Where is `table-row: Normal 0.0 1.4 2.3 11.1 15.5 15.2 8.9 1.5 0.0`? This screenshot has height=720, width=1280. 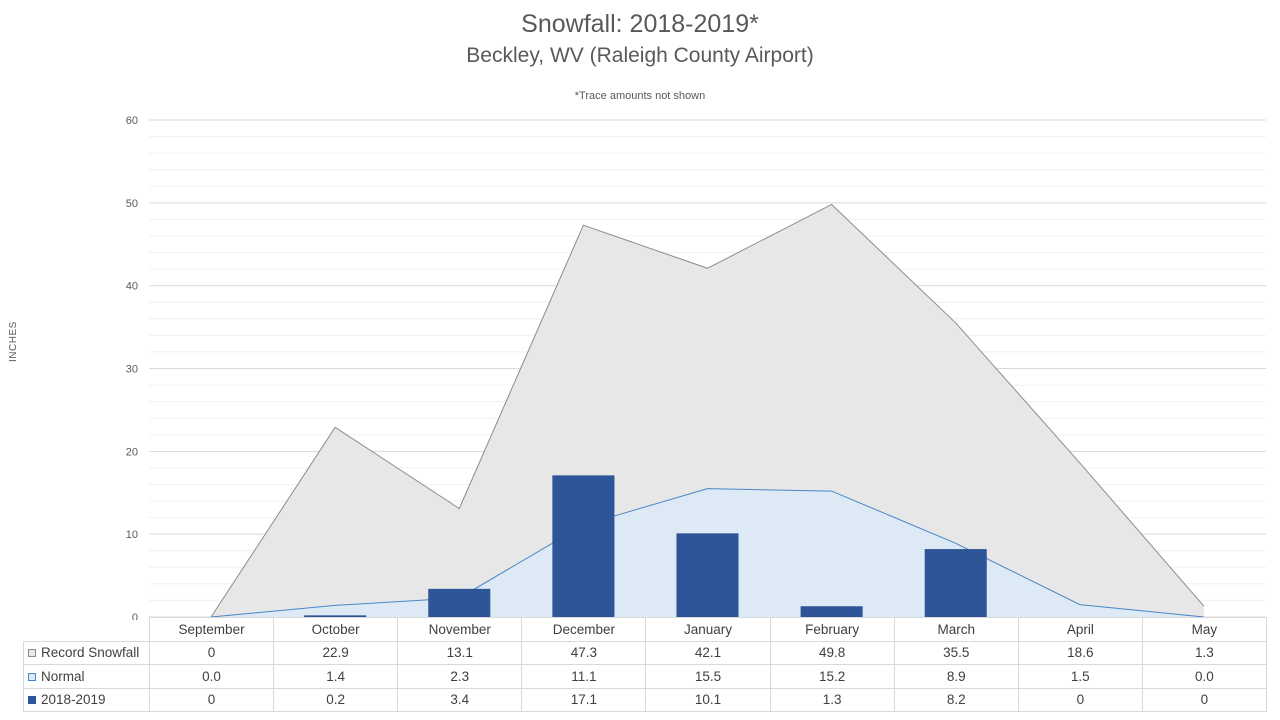 table-row: Normal 0.0 1.4 2.3 11.1 15.5 15.2 8.9 1.5 0.0 is located at coordinates (645, 676).